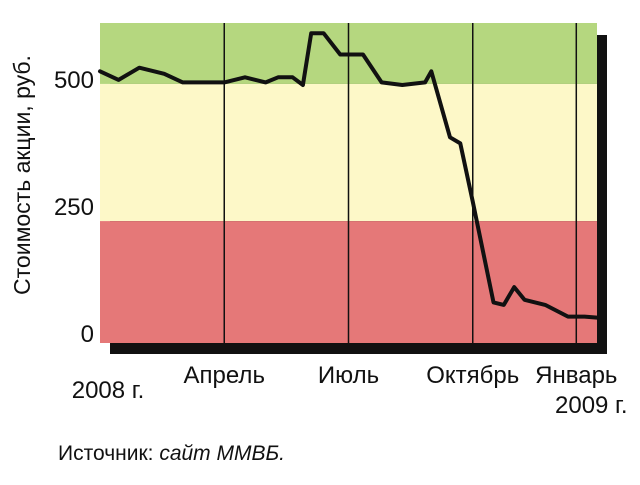 The width and height of the screenshot is (640, 485). Describe the element at coordinates (348, 375) in the screenshot. I see `xtick-label: Июль` at that location.